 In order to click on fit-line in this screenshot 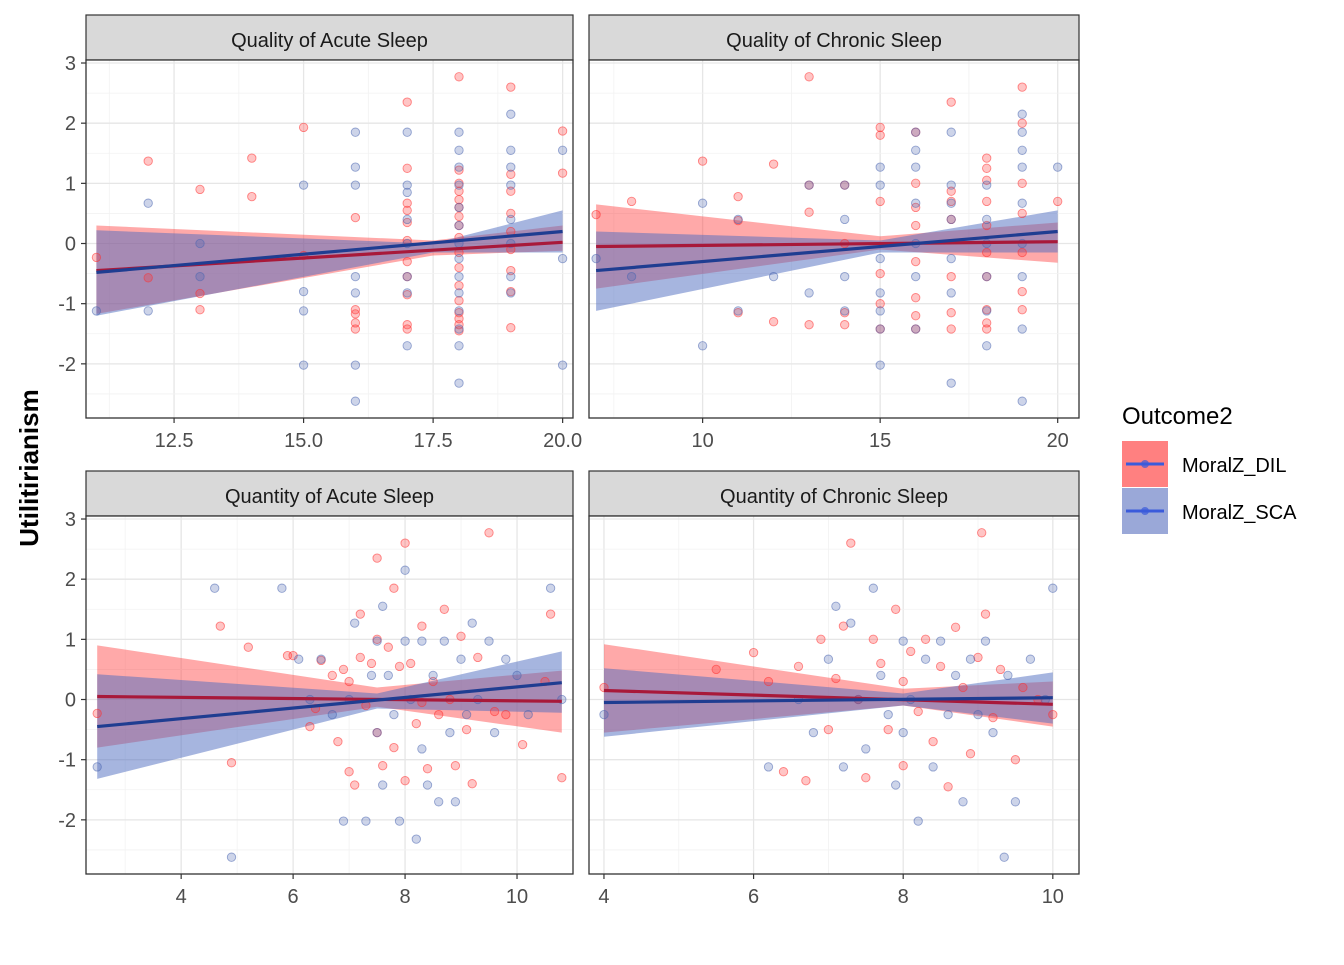, I will do `click(828, 700)`.